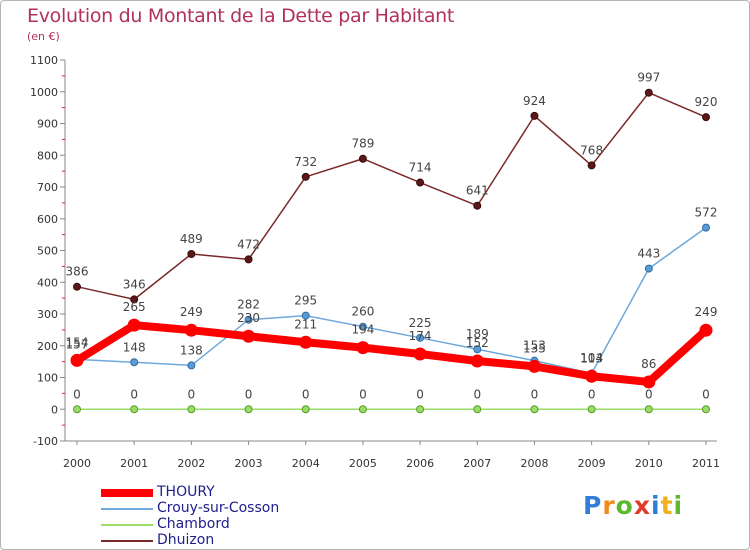  I want to click on data-label-thoury: 249, so click(191, 312).